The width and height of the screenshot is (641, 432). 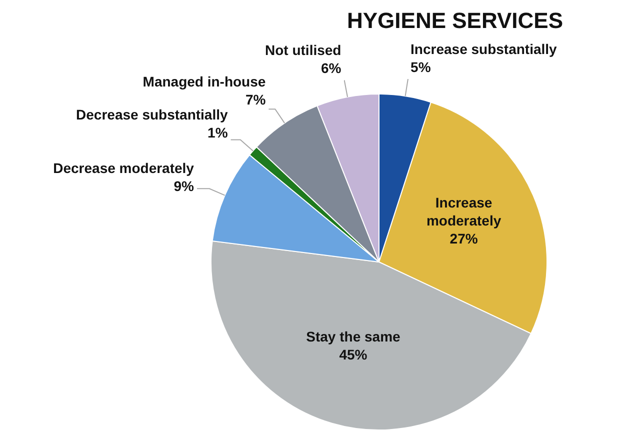 I want to click on chart-title: HYGIENE SERVICES, so click(x=455, y=20).